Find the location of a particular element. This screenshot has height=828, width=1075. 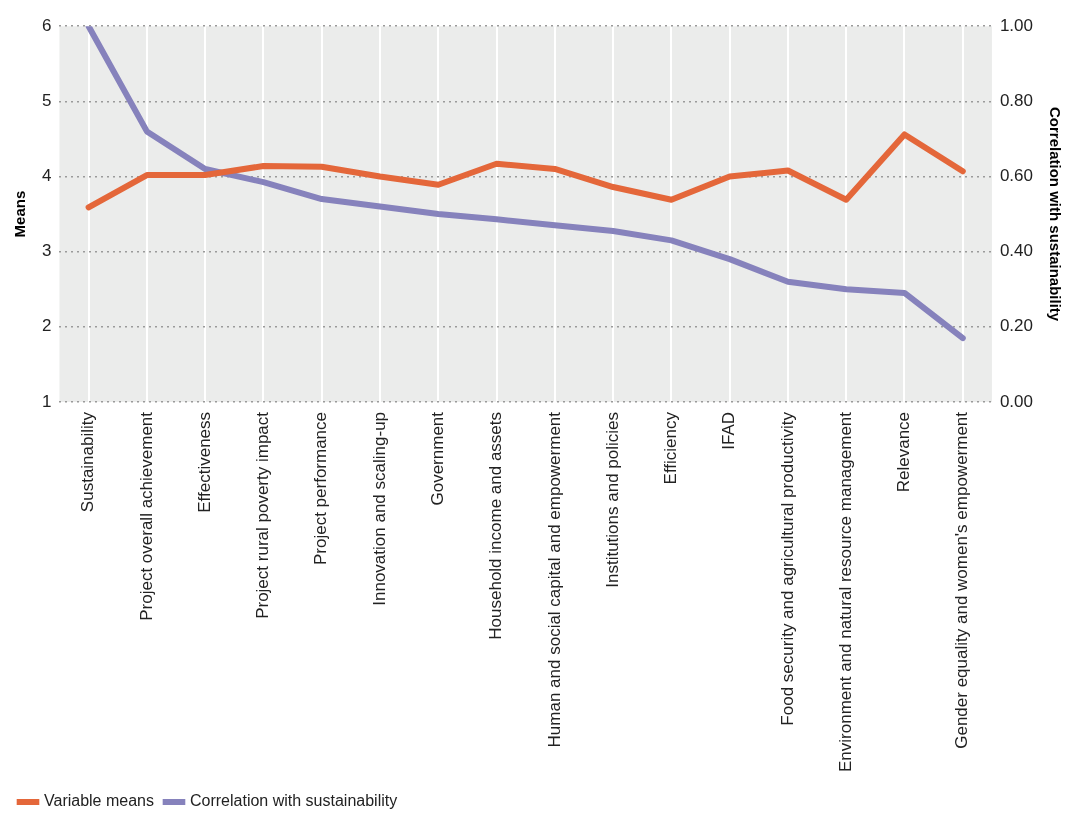

y-tick-label: 3 is located at coordinates (46, 251).